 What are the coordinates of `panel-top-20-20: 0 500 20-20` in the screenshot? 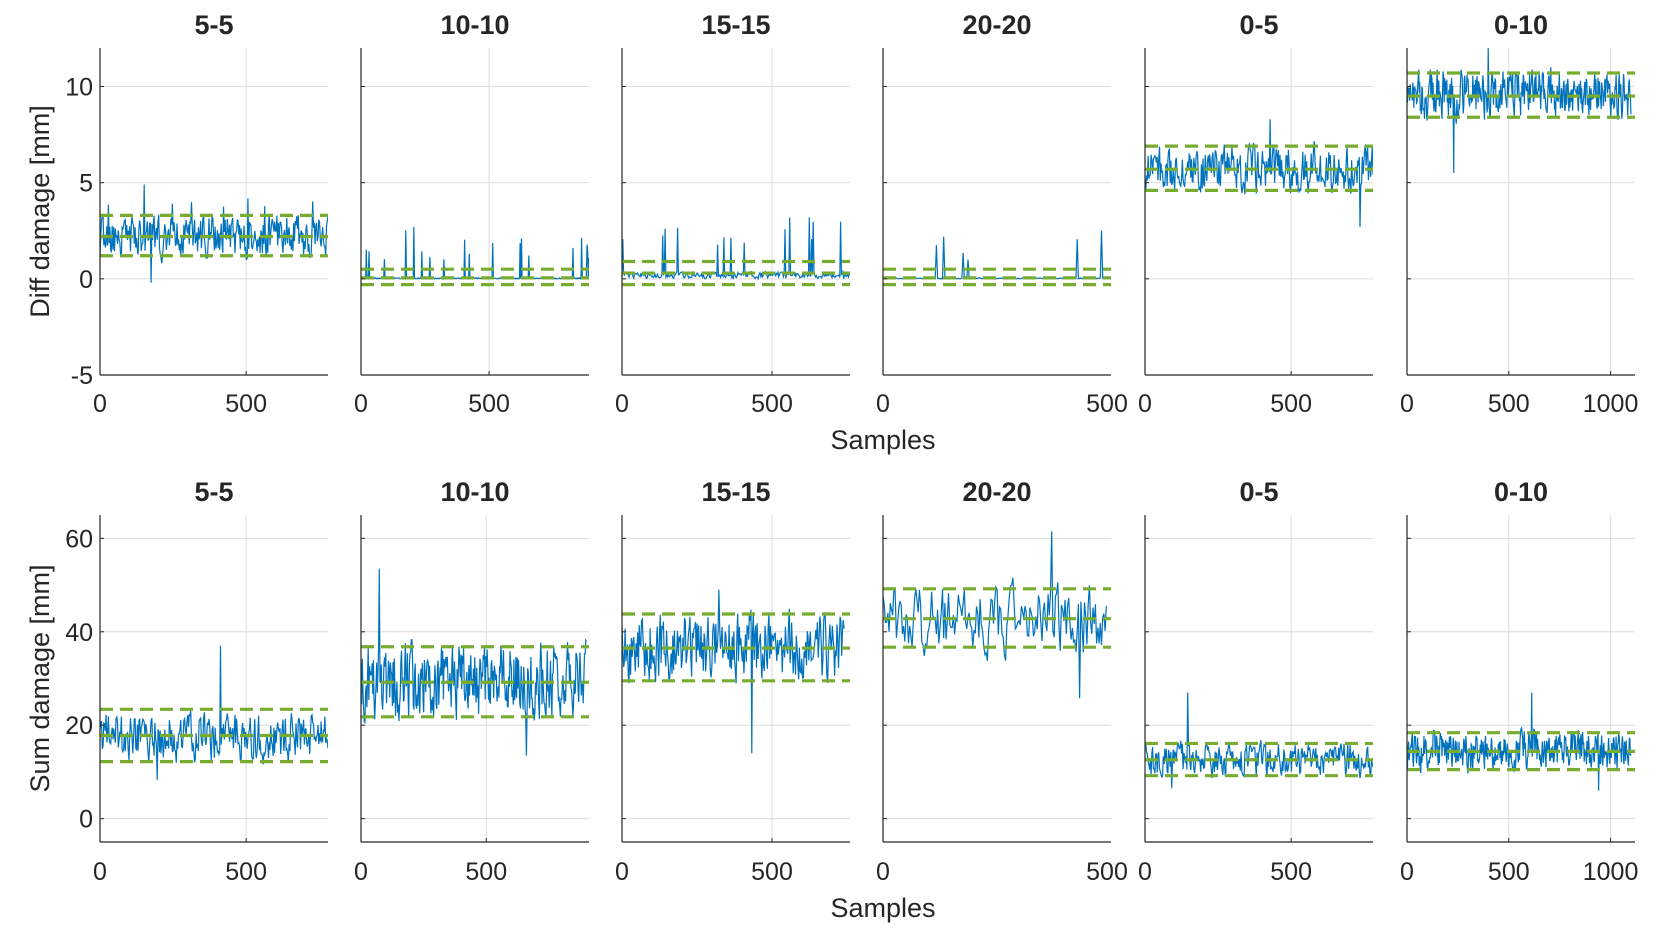 It's located at (1002, 214).